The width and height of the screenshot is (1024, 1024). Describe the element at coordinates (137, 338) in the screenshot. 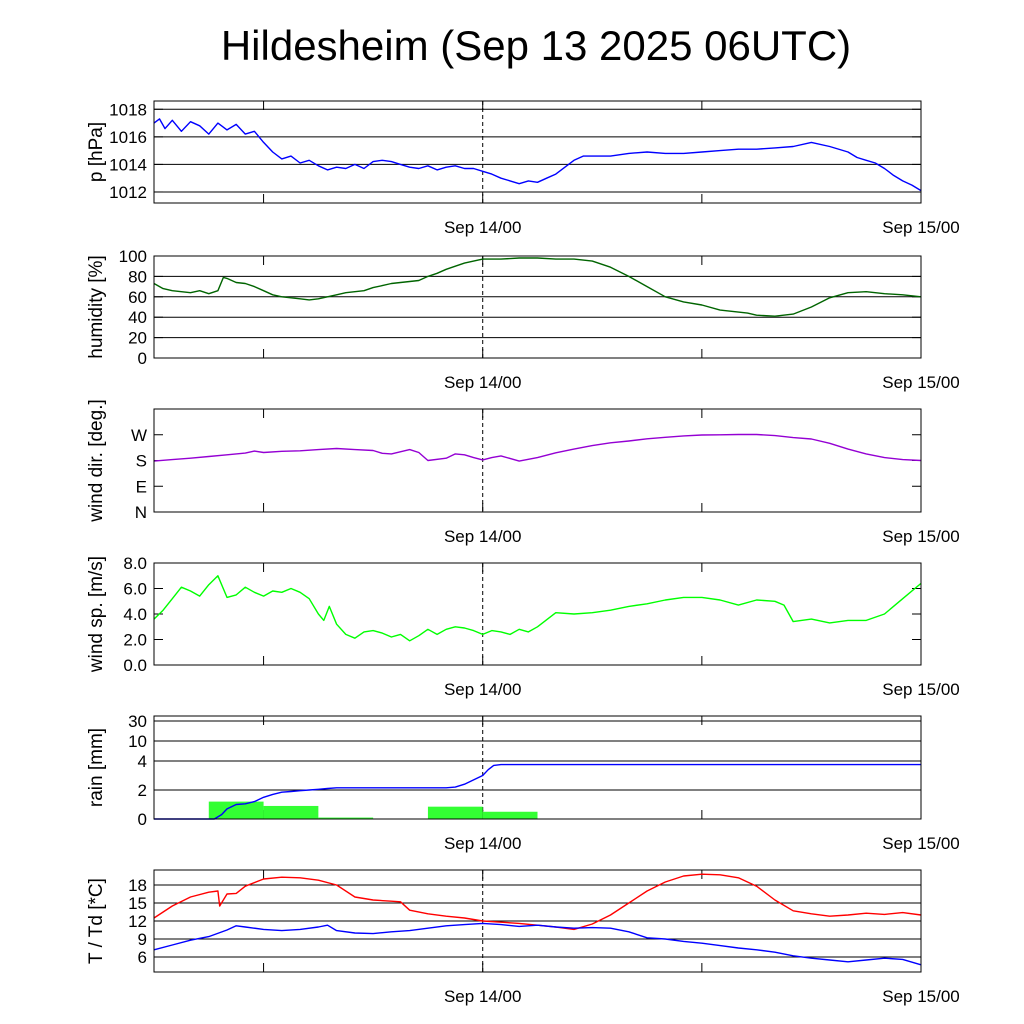

I see `humidity-y-tick-label: 20` at that location.